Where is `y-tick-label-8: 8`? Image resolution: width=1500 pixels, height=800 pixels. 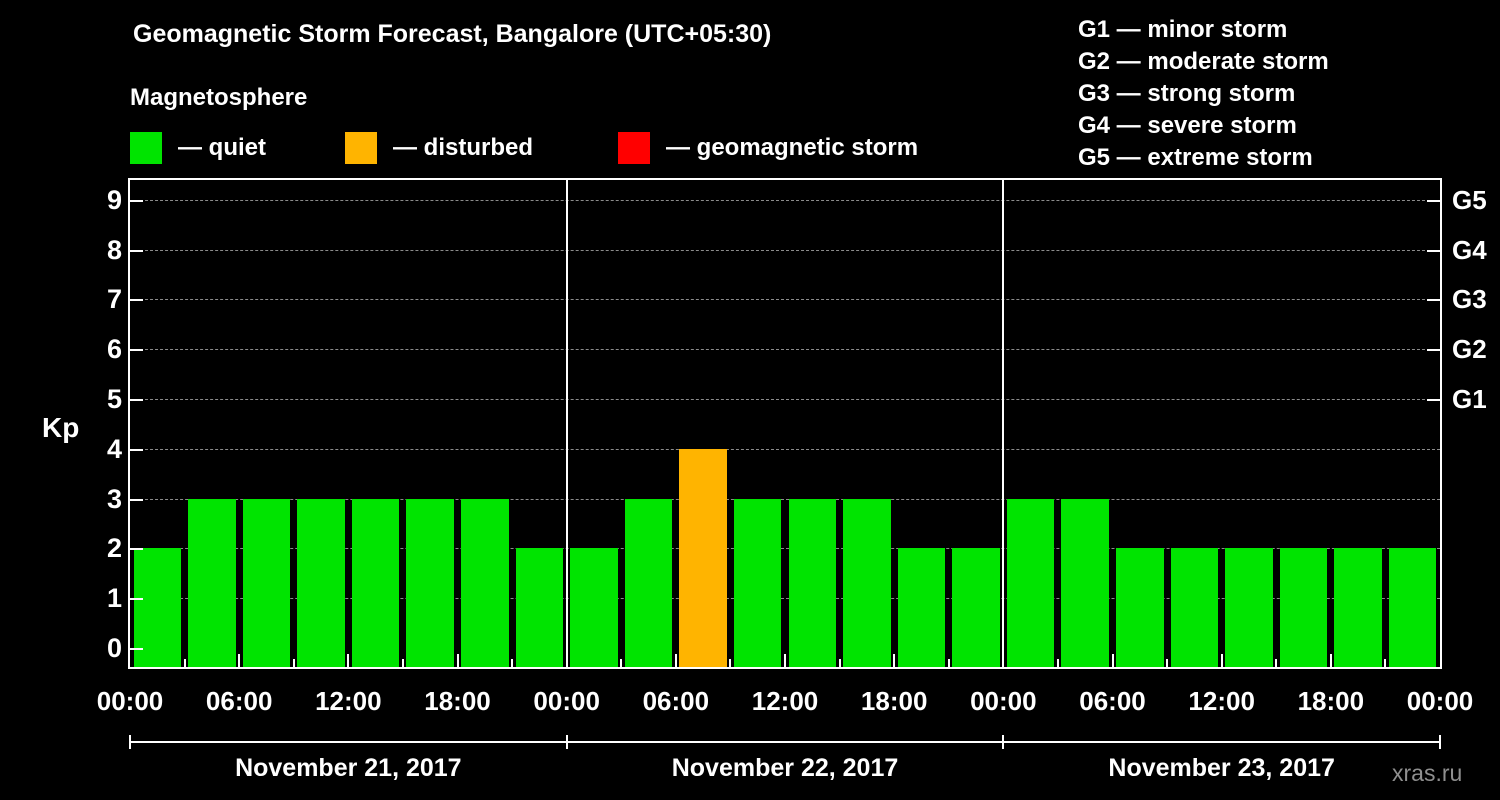 y-tick-label-8: 8 is located at coordinates (114, 249).